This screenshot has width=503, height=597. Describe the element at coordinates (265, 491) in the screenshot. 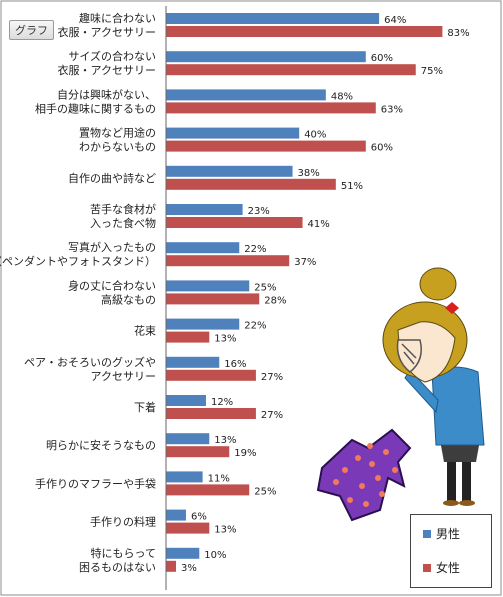

I see `value-label-female-12: 25%` at that location.